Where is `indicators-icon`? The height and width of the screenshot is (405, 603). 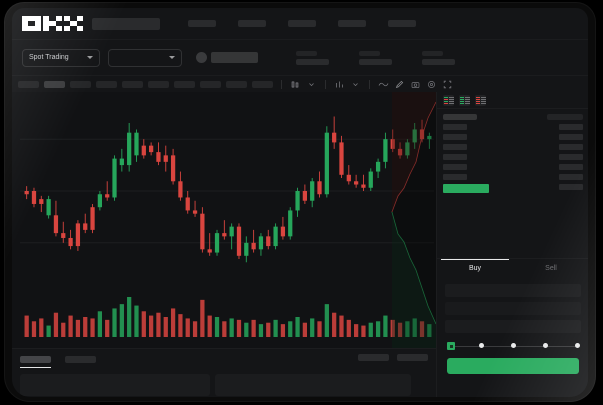
indicators-icon is located at coordinates (339, 84).